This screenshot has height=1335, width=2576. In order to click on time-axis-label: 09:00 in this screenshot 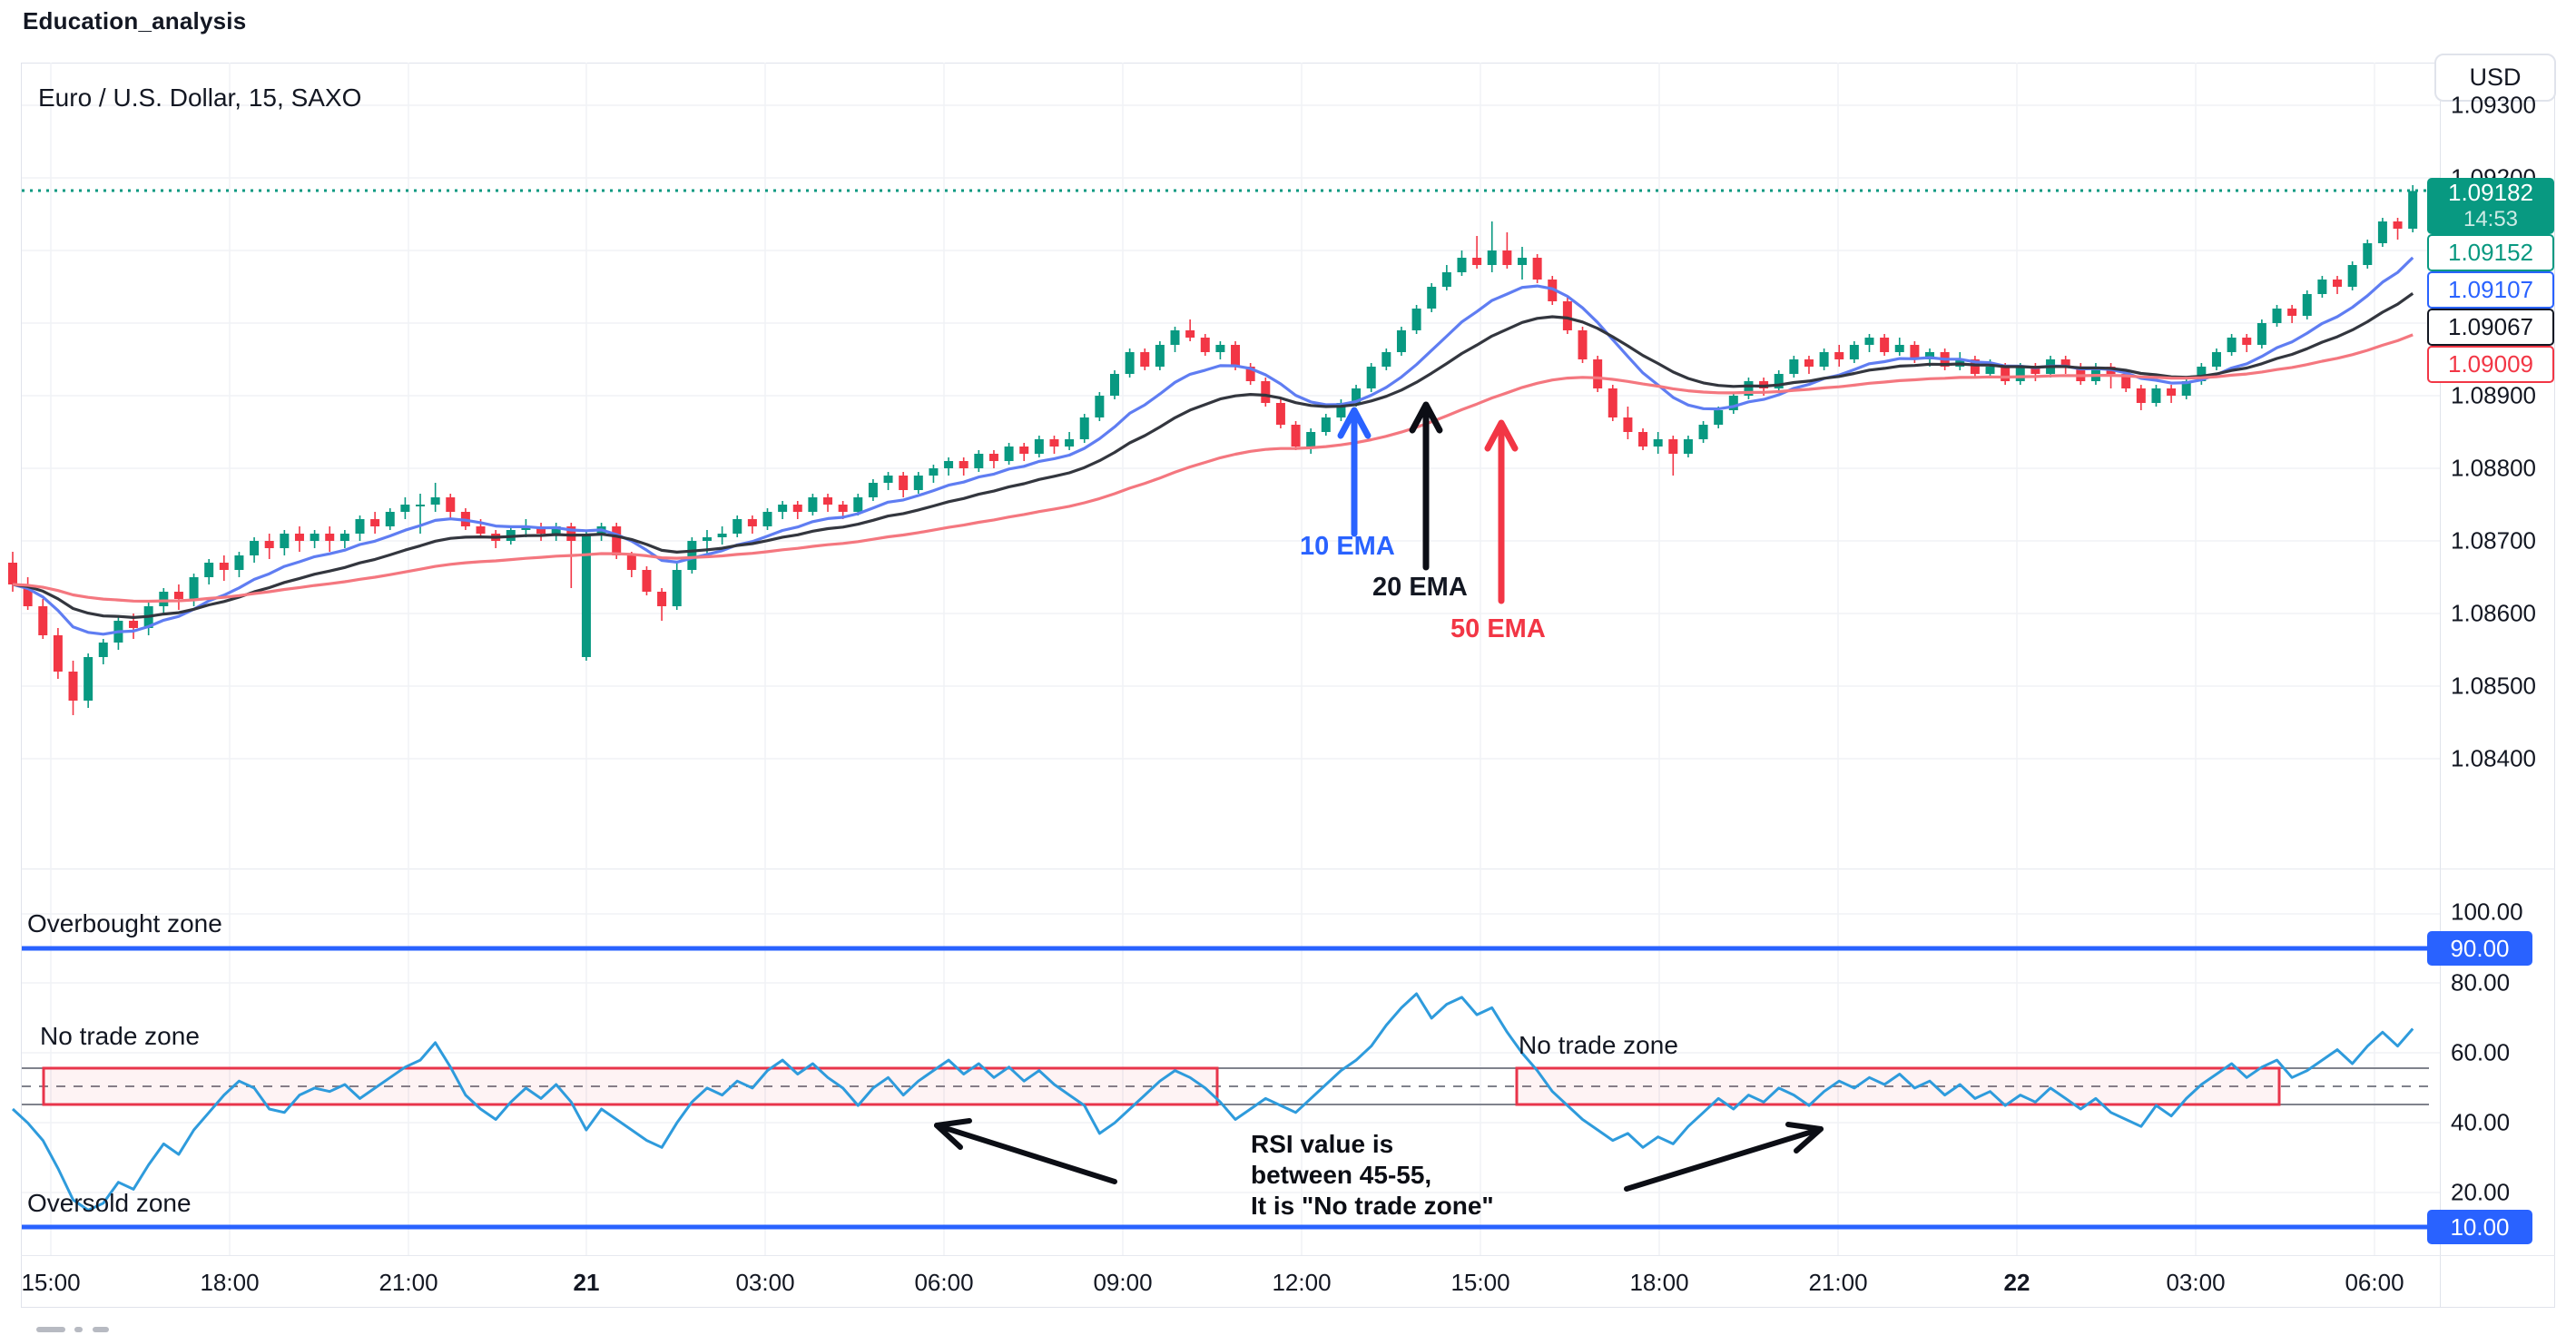, I will do `click(1123, 1282)`.